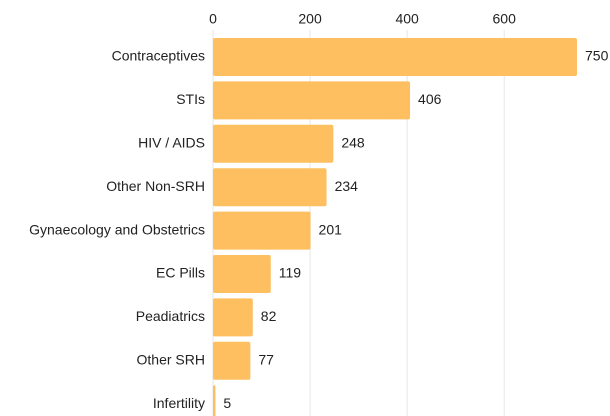  Describe the element at coordinates (158, 56) in the screenshot. I see `y-tick-label: Contraceptives` at that location.